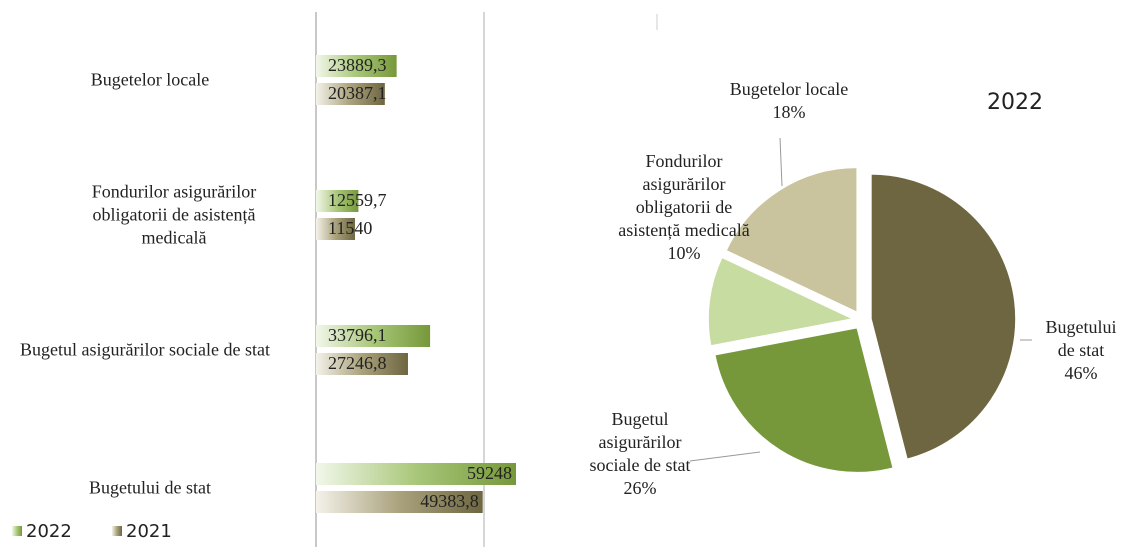  What do you see at coordinates (357, 335) in the screenshot?
I see `value-label: 33796,1` at bounding box center [357, 335].